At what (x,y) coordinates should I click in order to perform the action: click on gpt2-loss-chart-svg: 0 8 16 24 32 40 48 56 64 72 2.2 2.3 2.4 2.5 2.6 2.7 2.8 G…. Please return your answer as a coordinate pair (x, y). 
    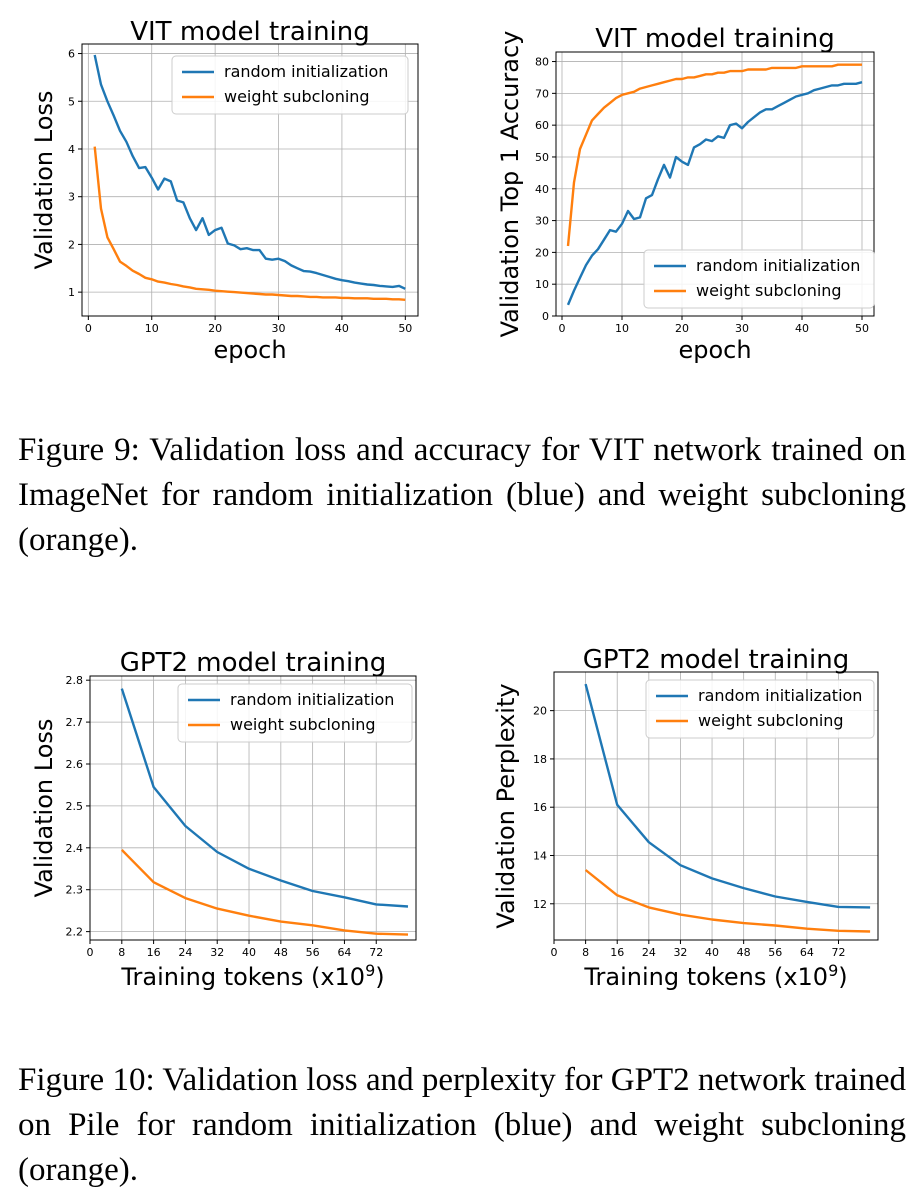
    Looking at the image, I should click on (223, 820).